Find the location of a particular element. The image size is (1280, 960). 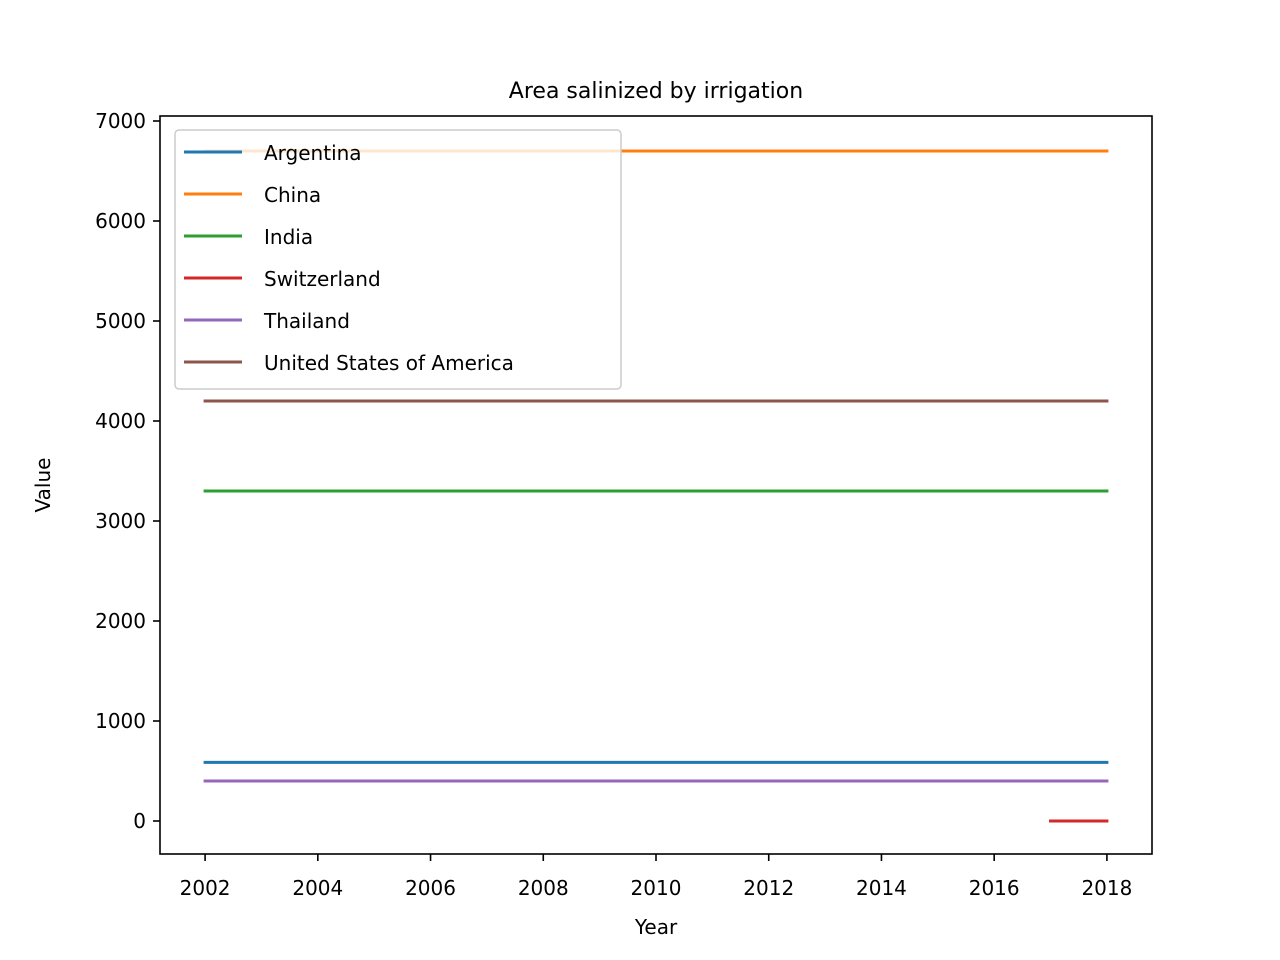

y-tick-label: 2000 is located at coordinates (120, 621).